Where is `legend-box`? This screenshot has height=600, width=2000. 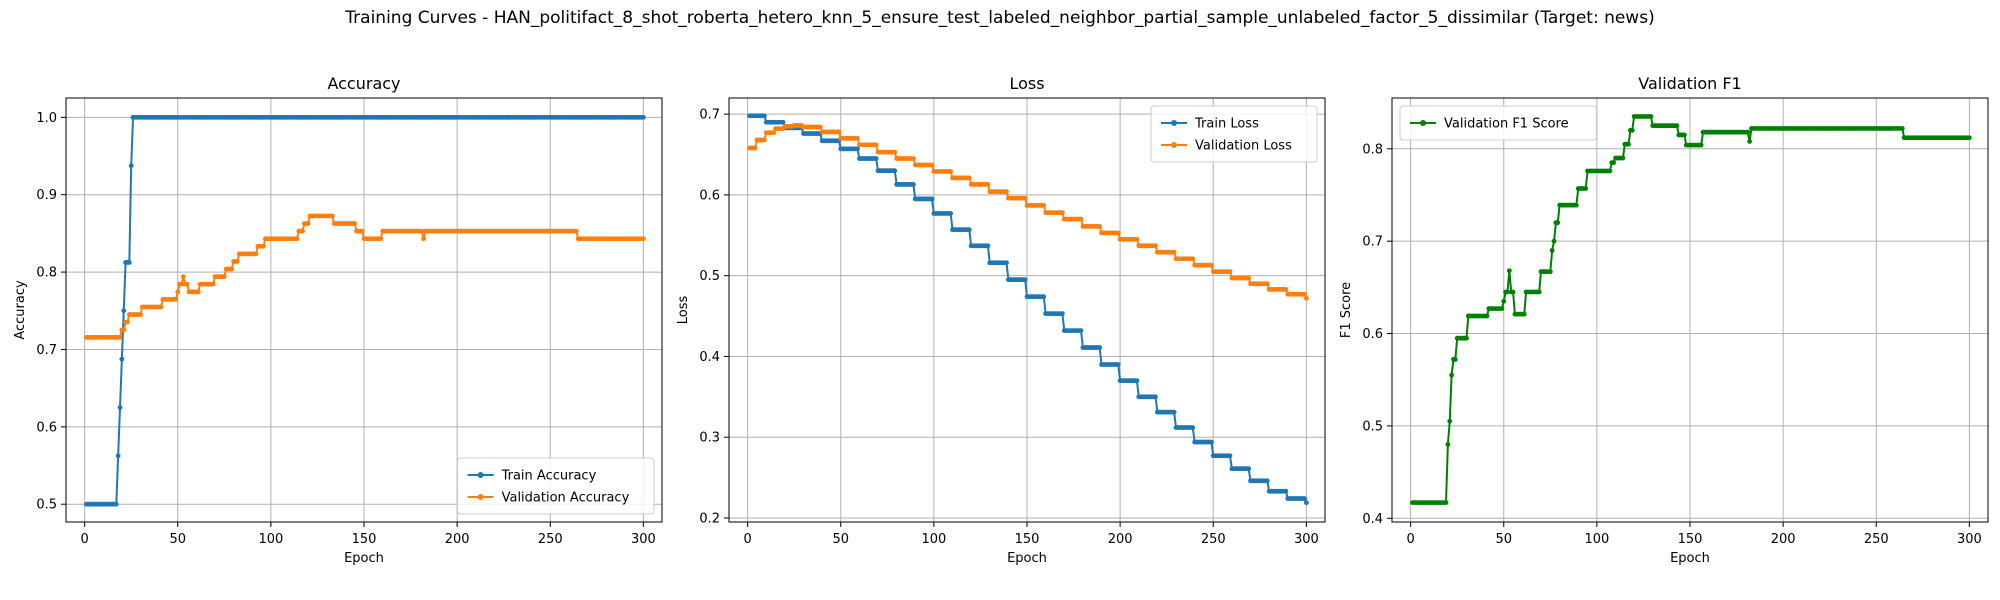 legend-box is located at coordinates (1234, 134).